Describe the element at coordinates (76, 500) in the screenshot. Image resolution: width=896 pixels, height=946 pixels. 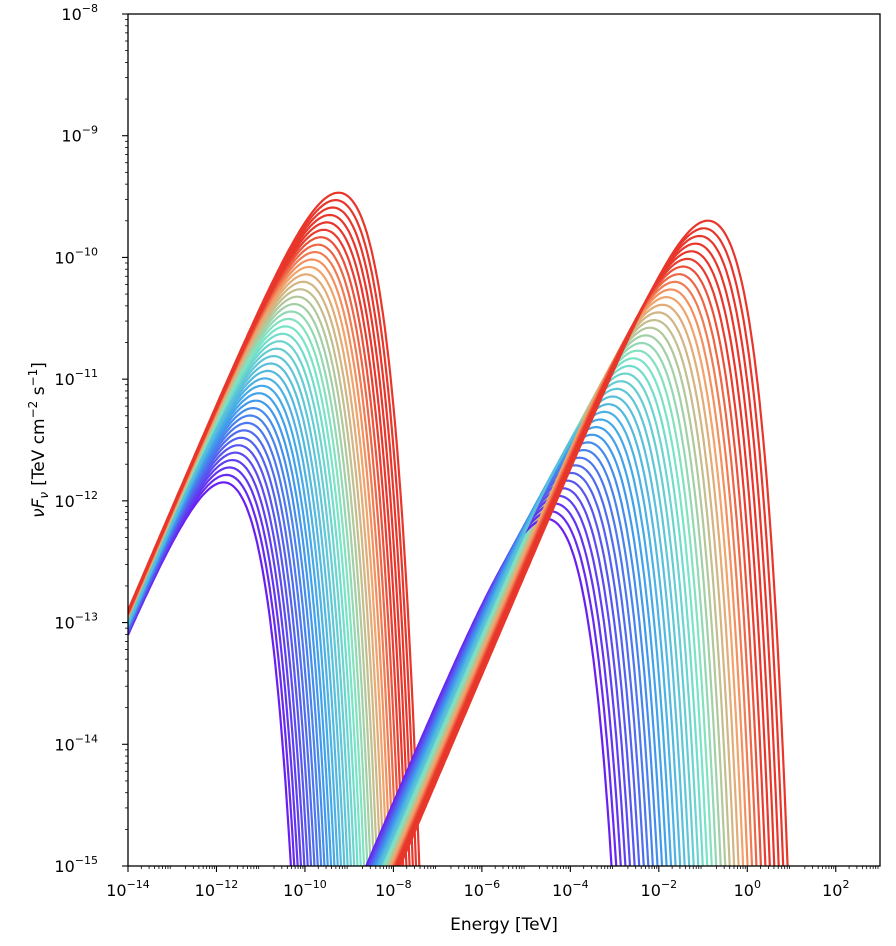
I see `y-tick-label: 10⁻¹²` at that location.